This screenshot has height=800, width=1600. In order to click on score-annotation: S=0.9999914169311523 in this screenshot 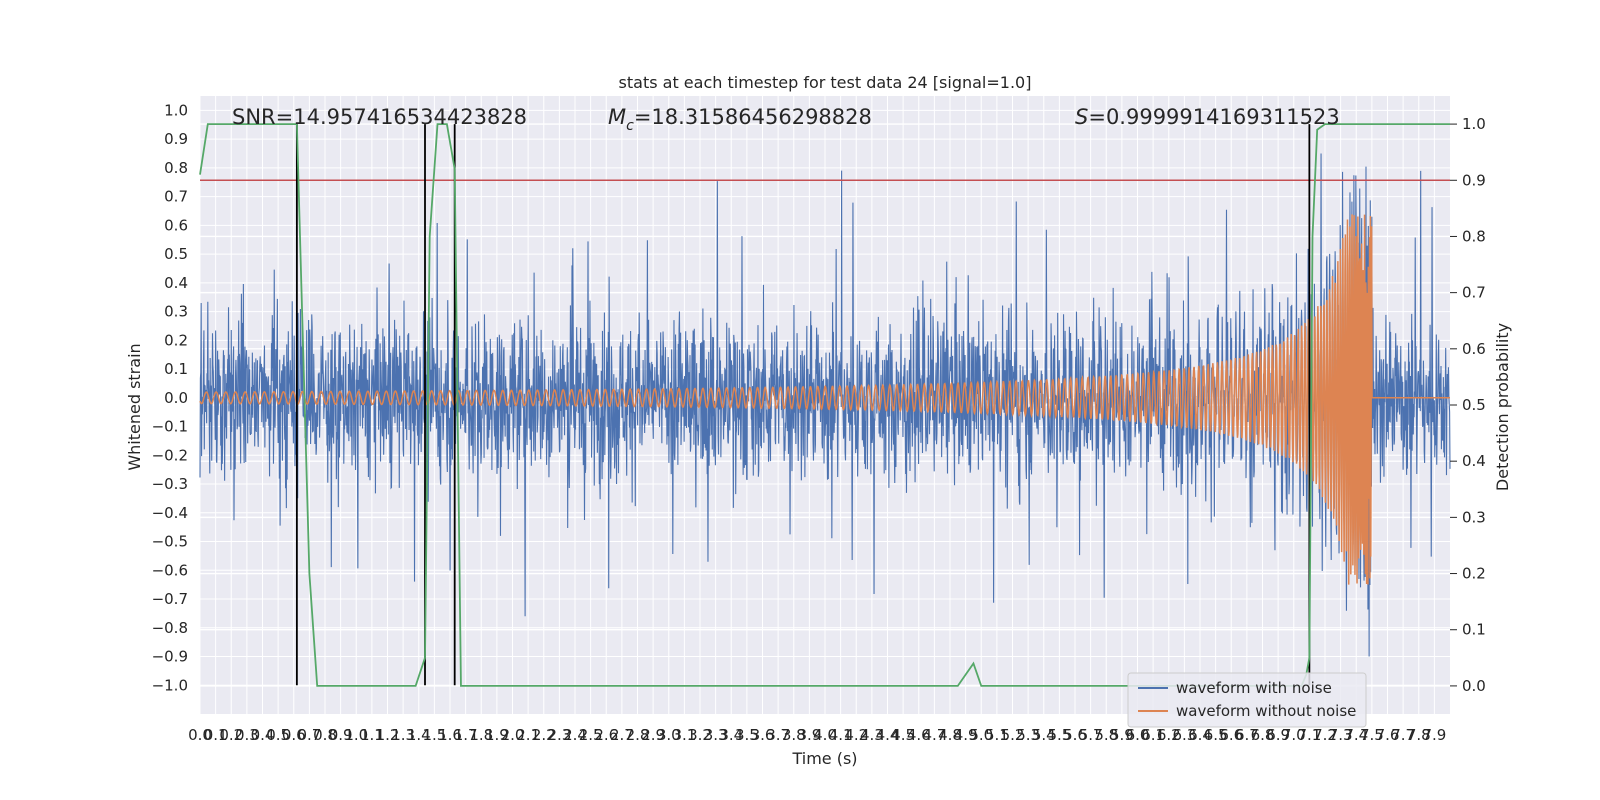, I will do `click(1207, 117)`.